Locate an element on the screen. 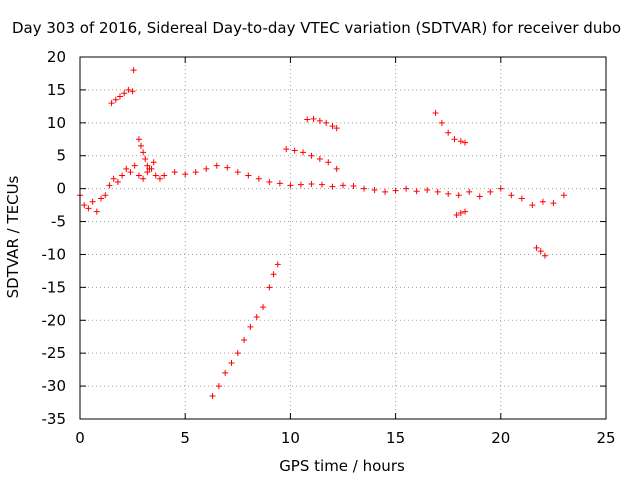 The width and height of the screenshot is (640, 480). x-tick-label: 10 is located at coordinates (290, 438).